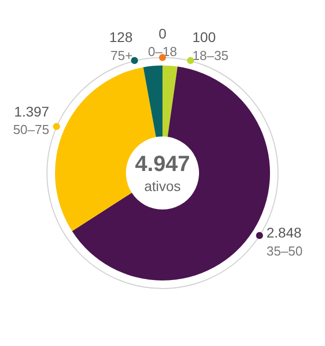  I want to click on slice-label: 18–35, so click(210, 55).